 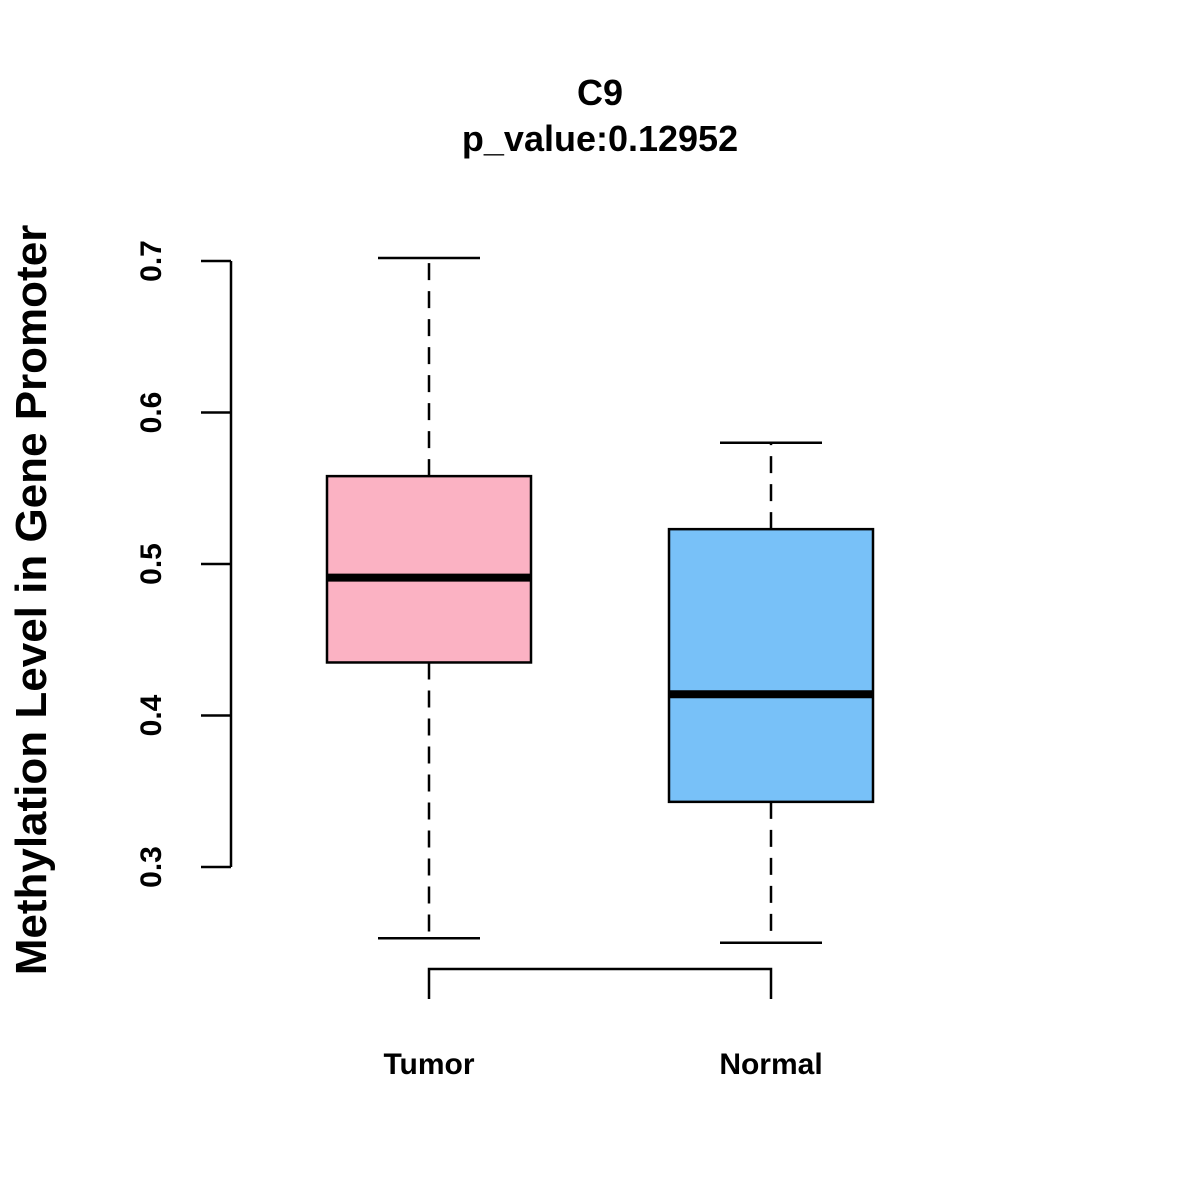 I want to click on y-tick-label: 0.5, so click(x=151, y=564).